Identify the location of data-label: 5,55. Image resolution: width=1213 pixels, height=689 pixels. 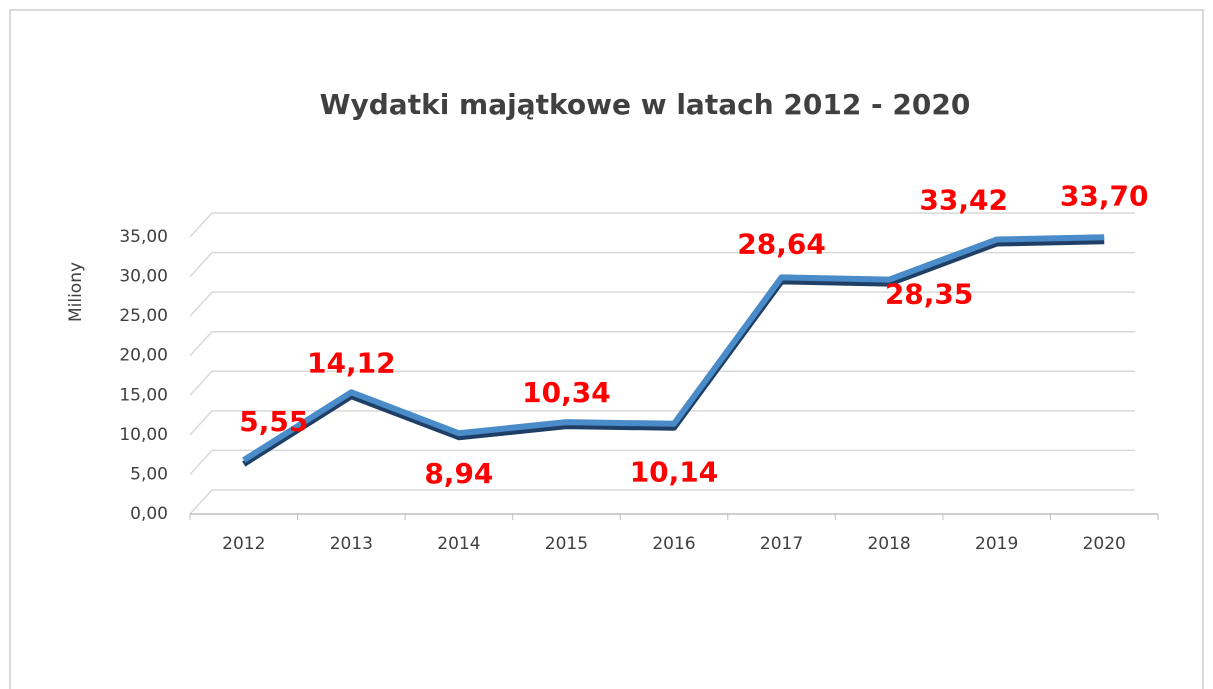
(273, 421).